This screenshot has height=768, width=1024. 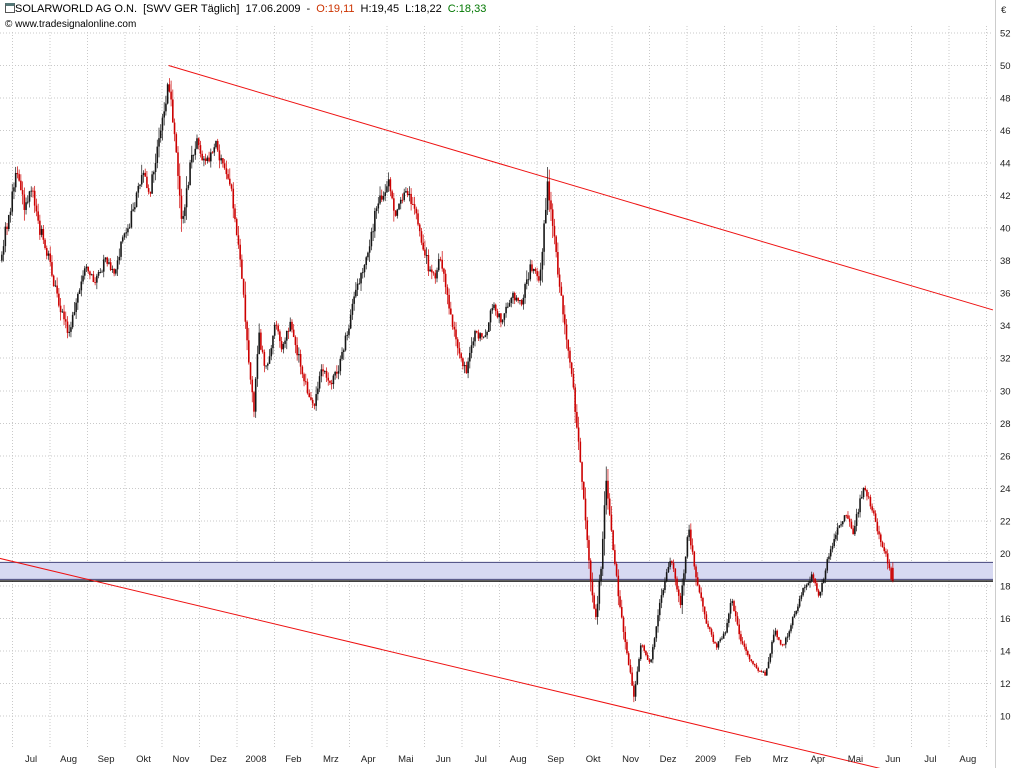 I want to click on window-icon, so click(x=10, y=8).